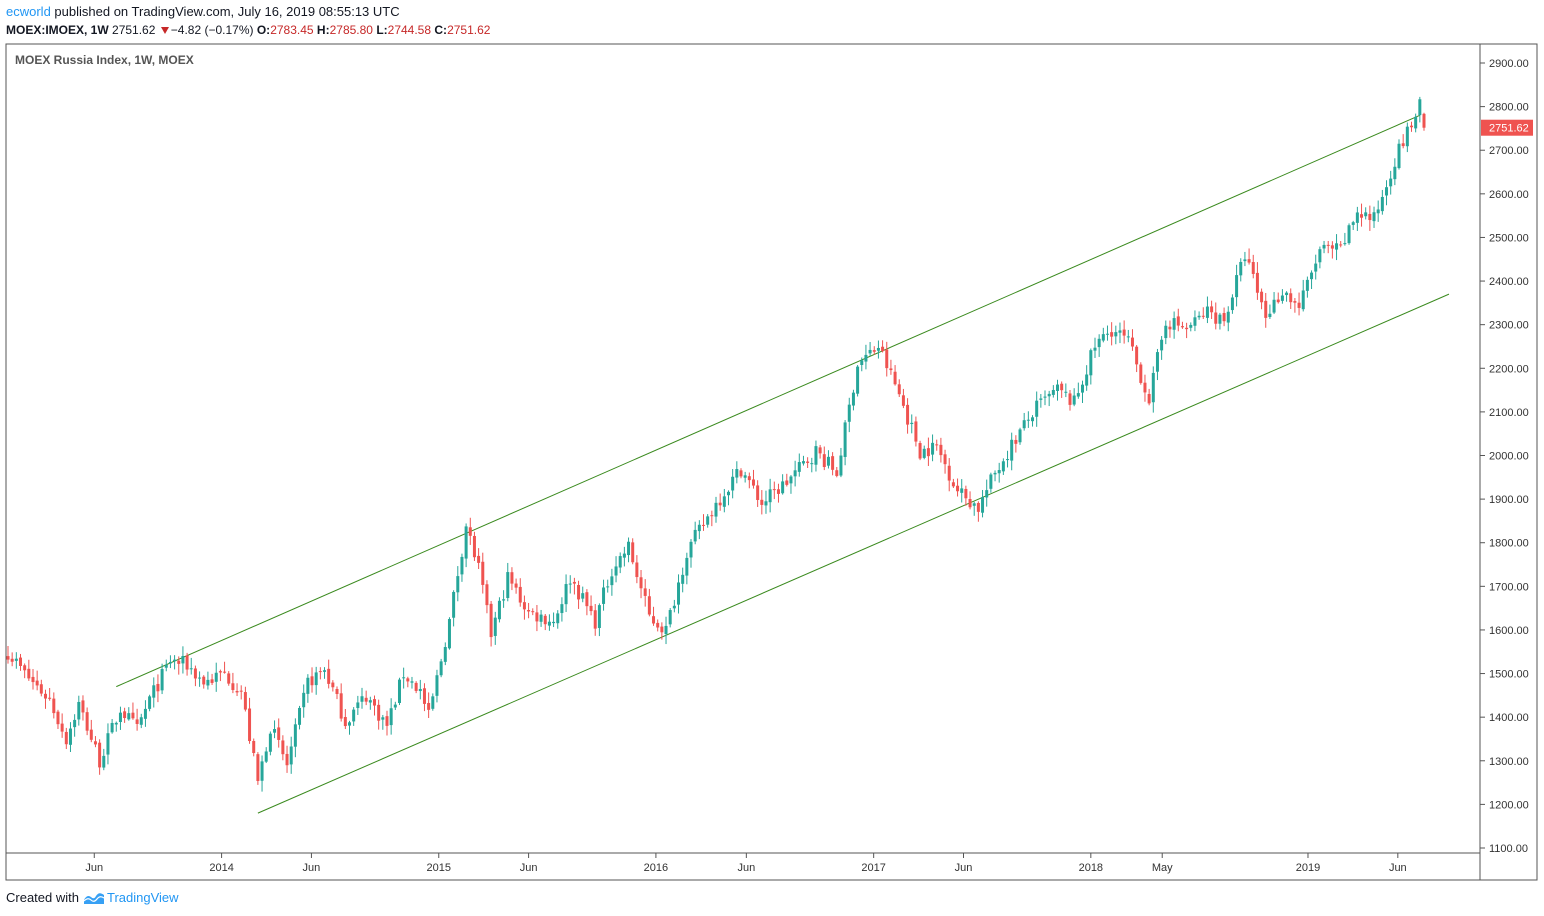 This screenshot has height=916, width=1544. Describe the element at coordinates (292, 30) in the screenshot. I see `open-value: 2783.45` at that location.